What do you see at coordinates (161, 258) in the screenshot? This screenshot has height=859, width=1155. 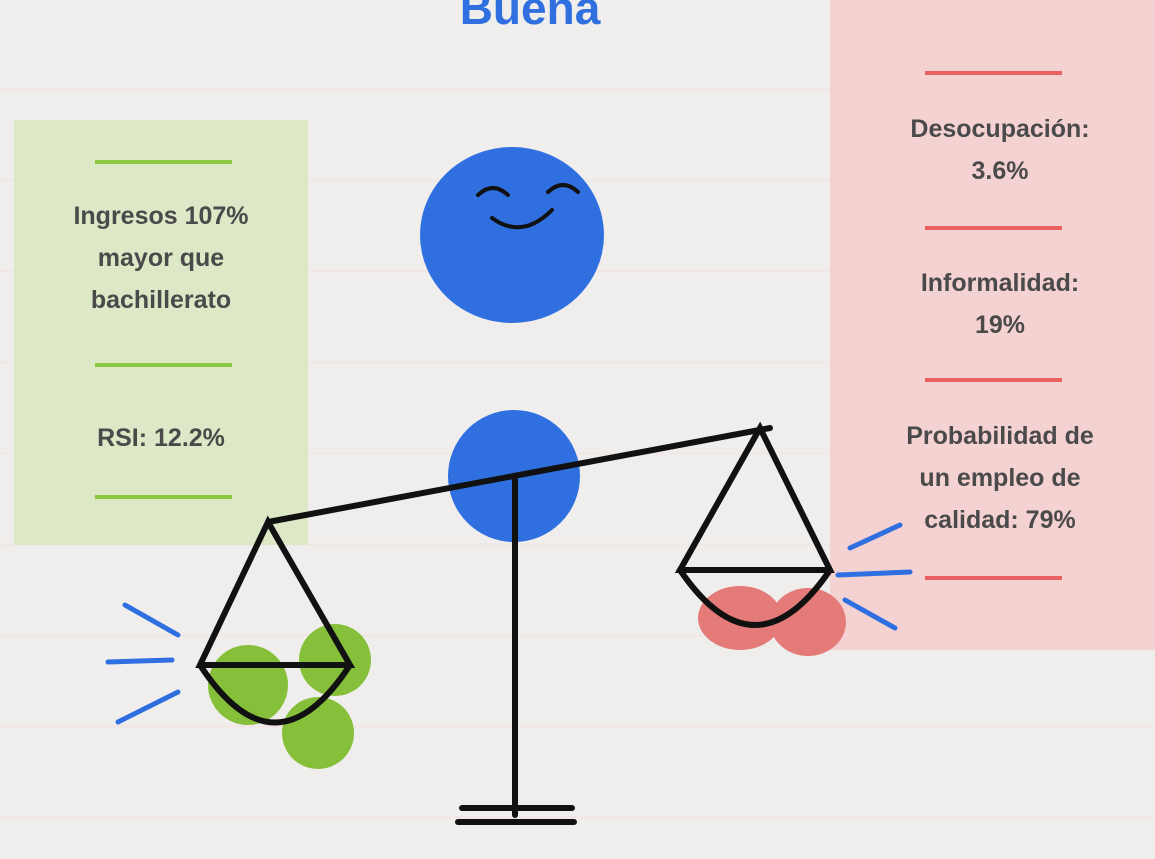 I see `item-text: mayor que` at bounding box center [161, 258].